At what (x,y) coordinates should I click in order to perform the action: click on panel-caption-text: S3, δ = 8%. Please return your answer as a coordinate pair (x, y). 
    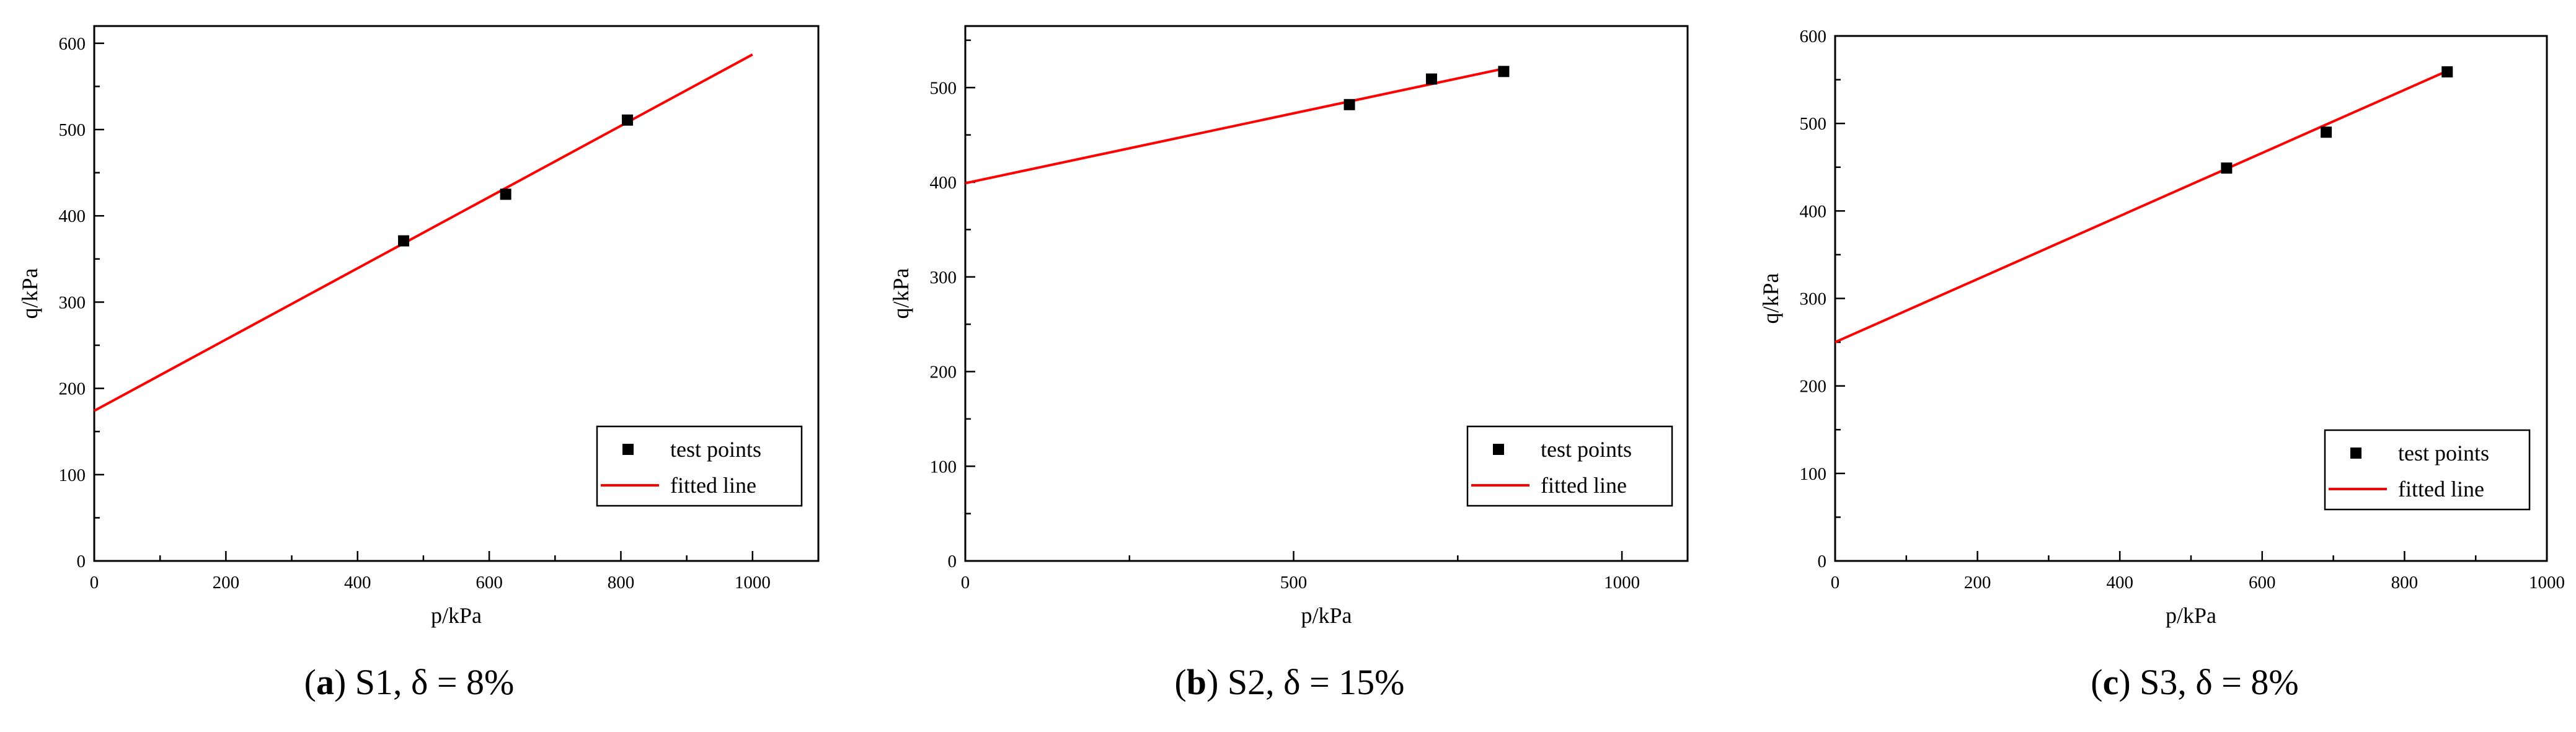
    Looking at the image, I should click on (2219, 682).